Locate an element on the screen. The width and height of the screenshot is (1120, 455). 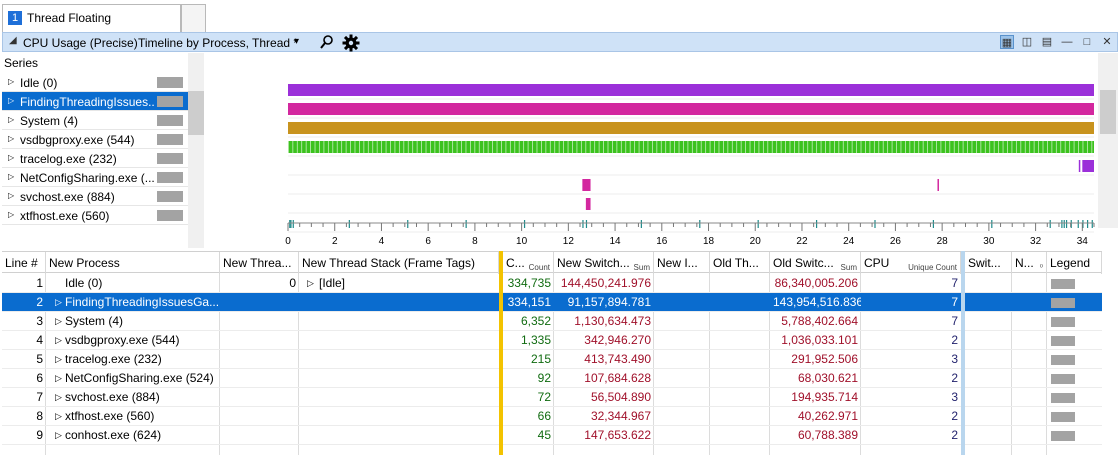
graph-scrollbar is located at coordinates (1108, 140).